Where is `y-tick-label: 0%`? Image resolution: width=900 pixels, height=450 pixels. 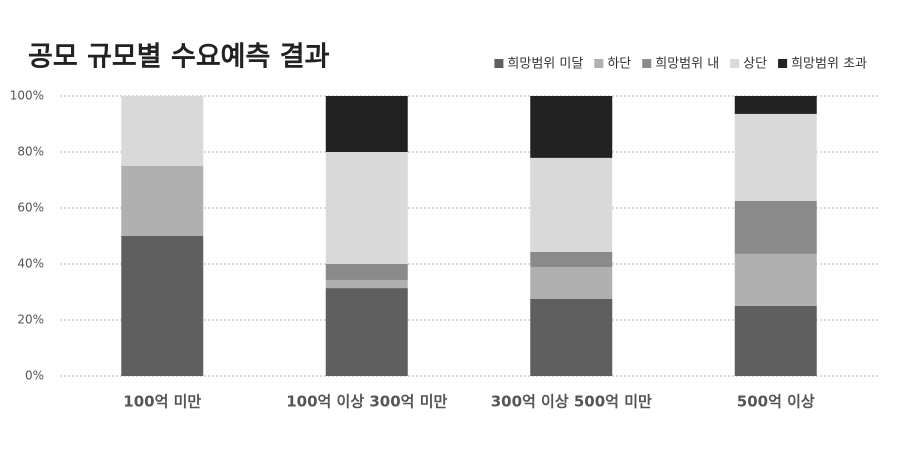 y-tick-label: 0% is located at coordinates (34, 376).